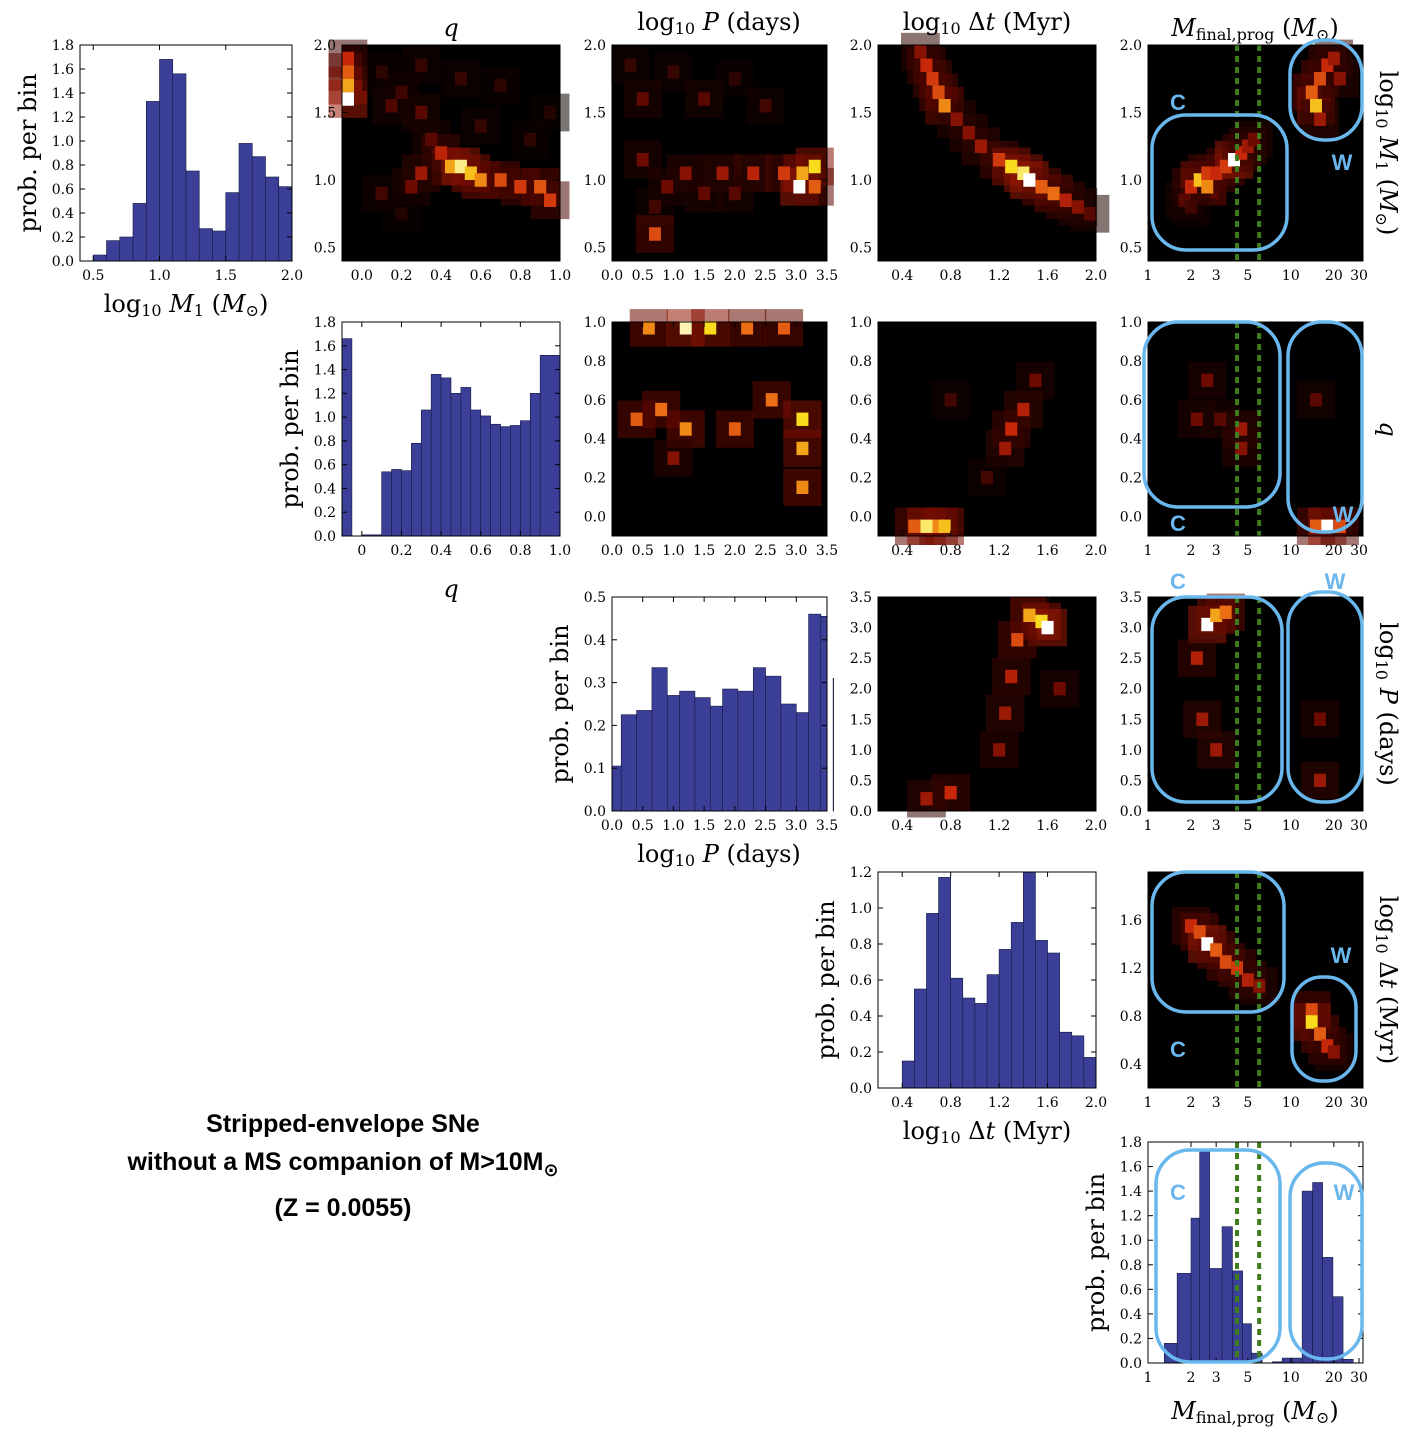 This screenshot has width=1425, height=1433. I want to click on heatmap-P-M1: 0.0 0.5 1.0 1.5 2.0 2.5 3.0 3.5 0.5 1.0 1.5 2.0, so click(711, 161).